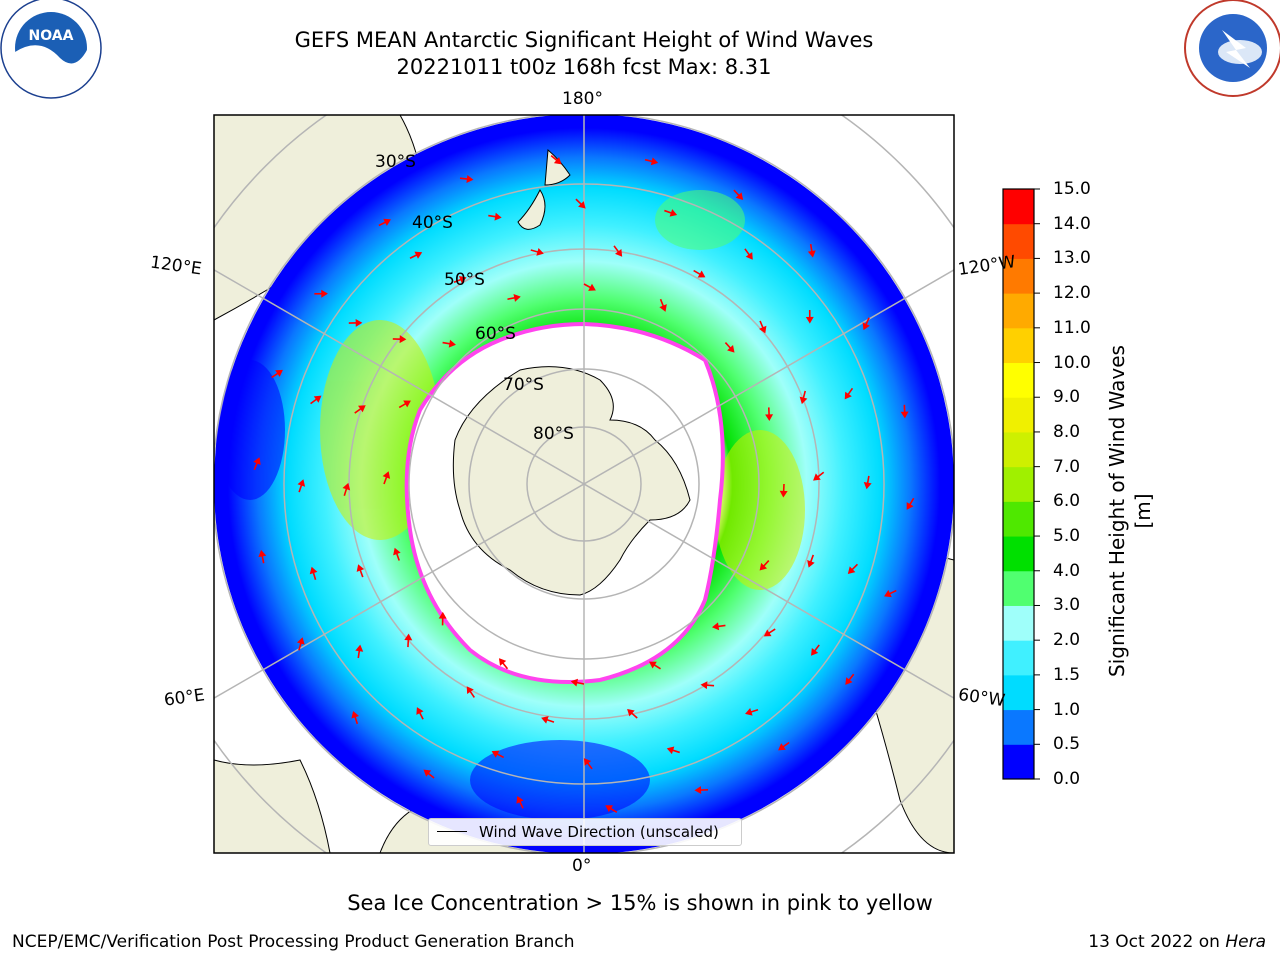  Describe the element at coordinates (584, 67) in the screenshot. I see `title-line-2: 20221011 t00z 168h fcst Max: 8.31` at that location.